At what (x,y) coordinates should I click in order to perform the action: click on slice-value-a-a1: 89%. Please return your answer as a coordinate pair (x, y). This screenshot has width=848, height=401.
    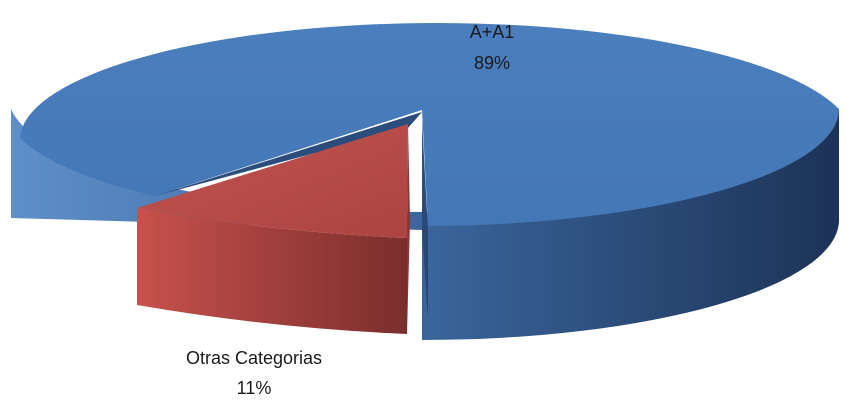
    Looking at the image, I should click on (492, 63).